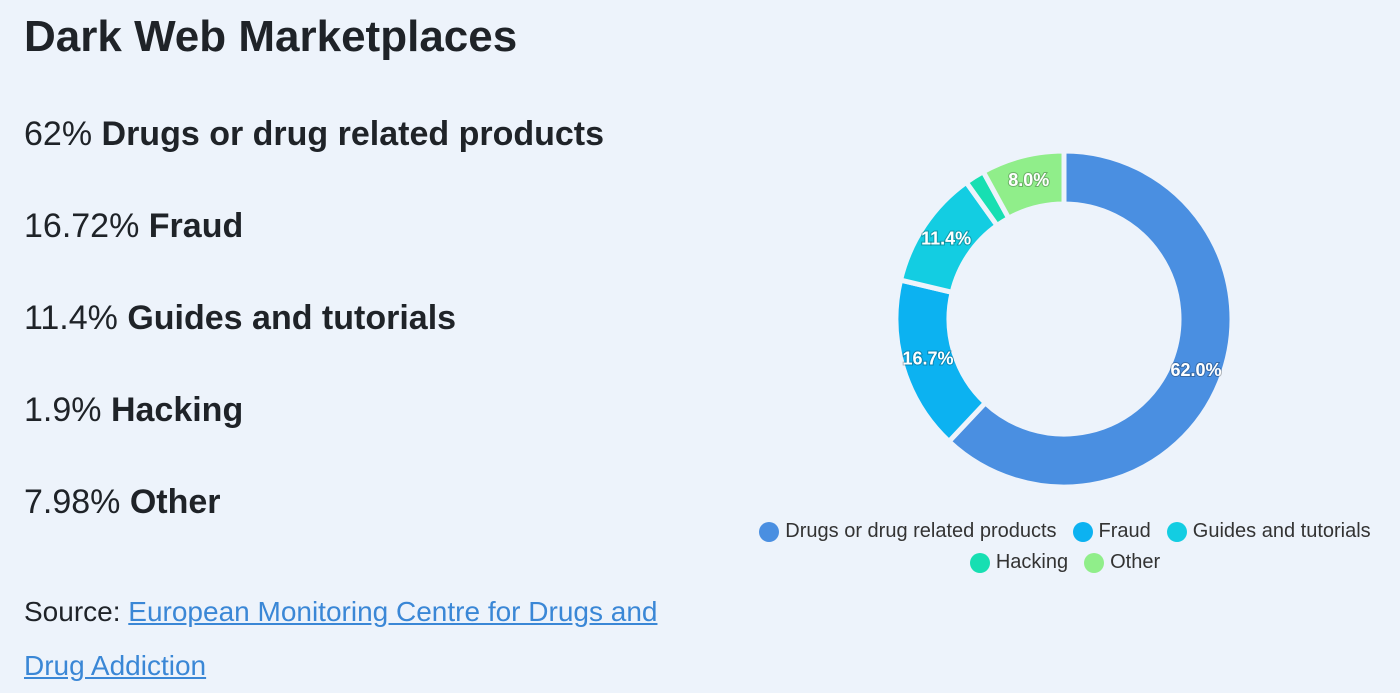  I want to click on legend-entry: Hacking, so click(1019, 562).